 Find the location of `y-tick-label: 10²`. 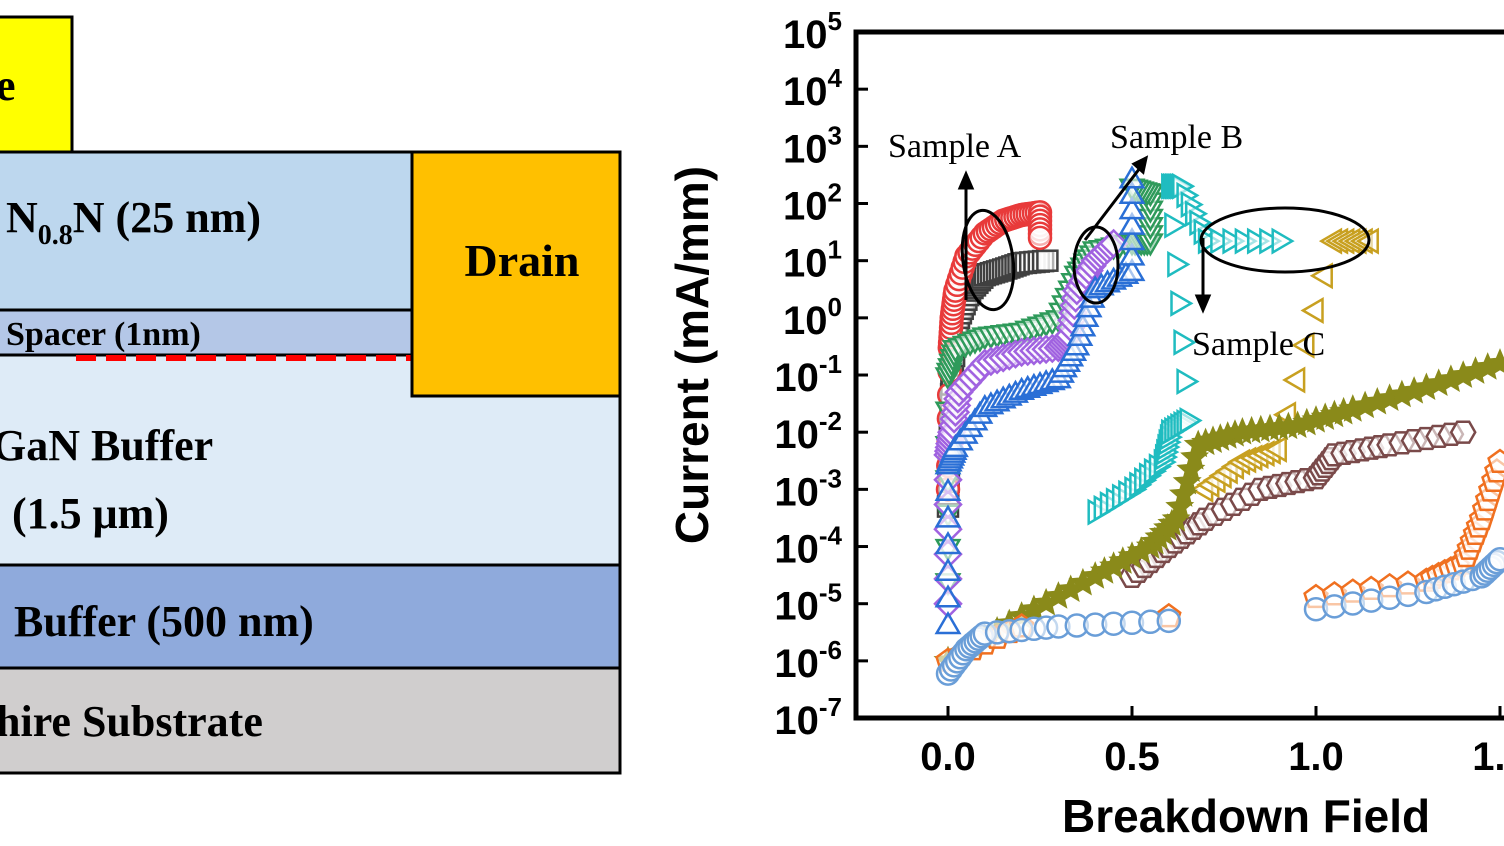

y-tick-label: 10² is located at coordinates (812, 203).